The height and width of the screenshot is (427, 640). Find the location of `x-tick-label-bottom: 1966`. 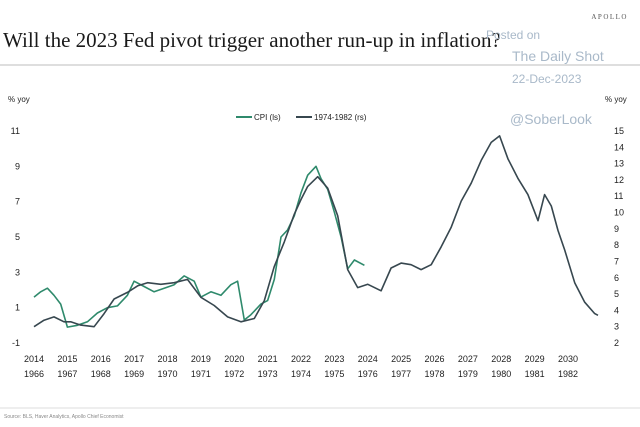

x-tick-label-bottom: 1966 is located at coordinates (34, 374).